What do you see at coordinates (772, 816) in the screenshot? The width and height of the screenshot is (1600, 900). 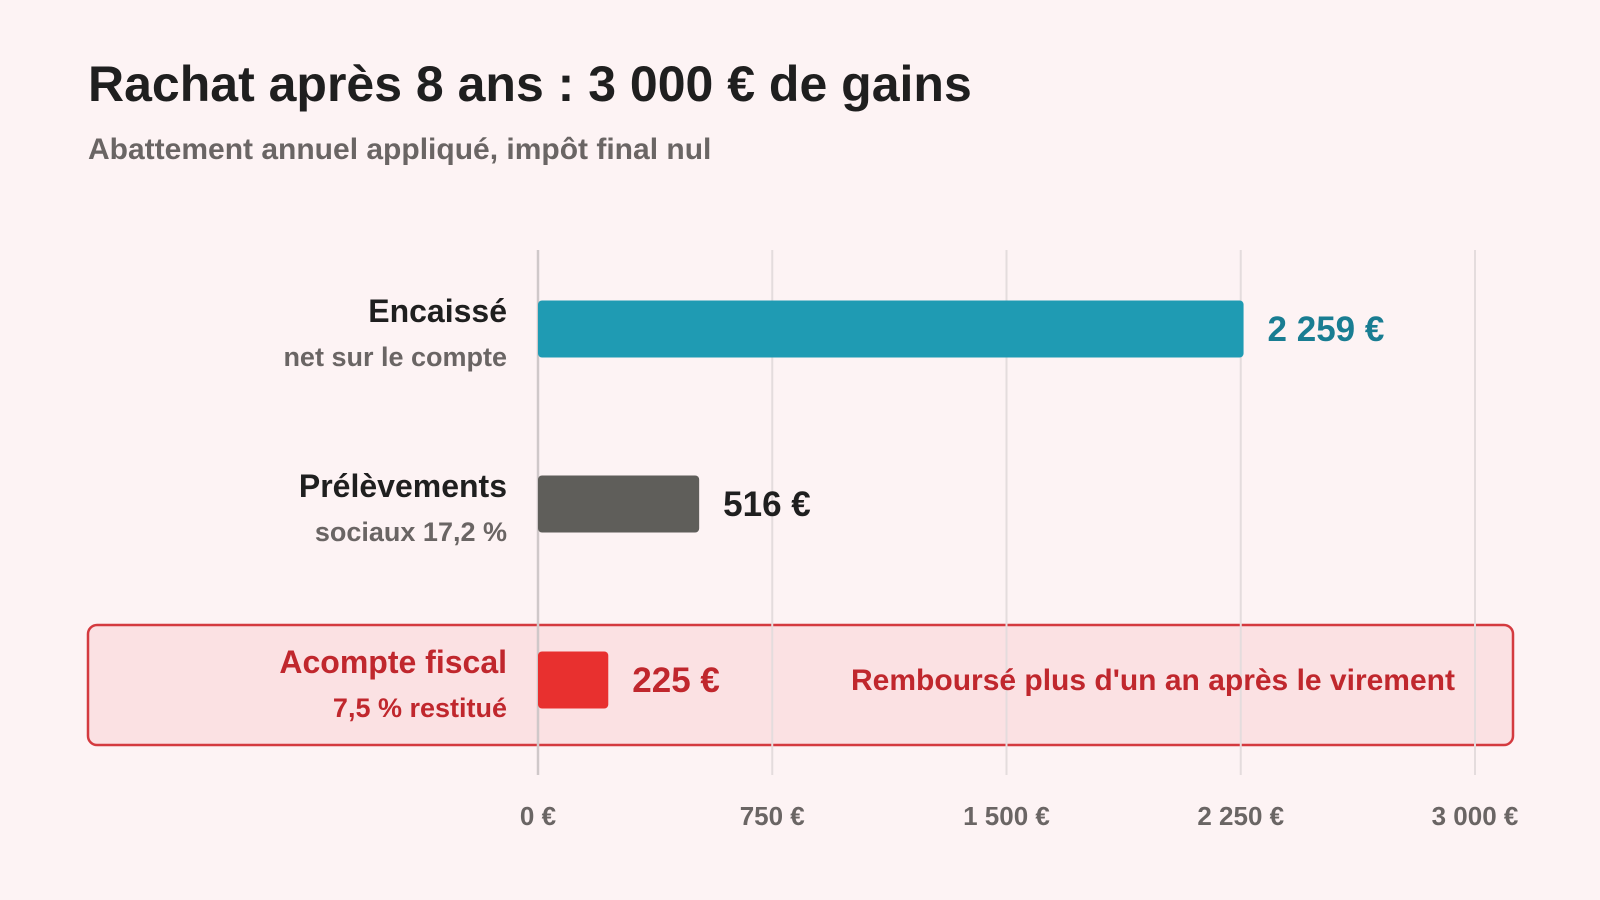 I see `tick-label: 750 €` at bounding box center [772, 816].